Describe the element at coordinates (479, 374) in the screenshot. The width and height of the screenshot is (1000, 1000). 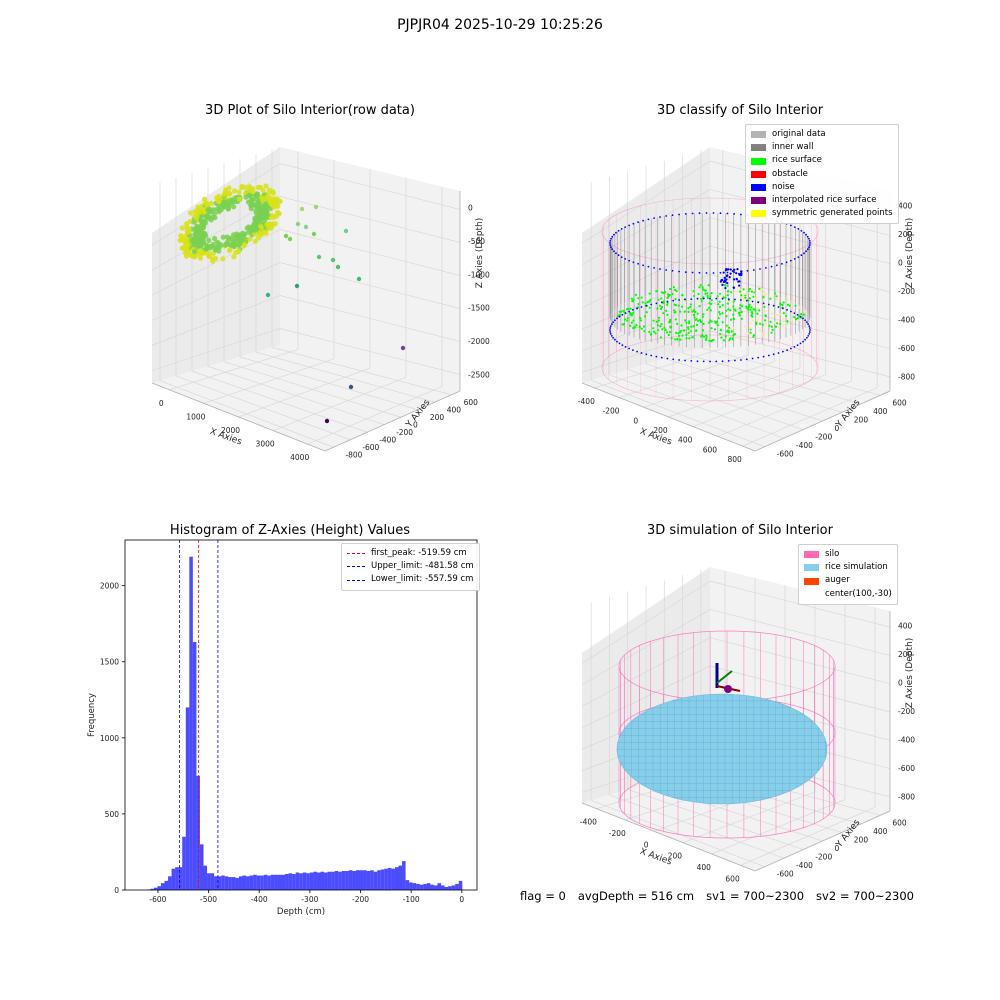
I see `z-tick-label: -2500` at that location.